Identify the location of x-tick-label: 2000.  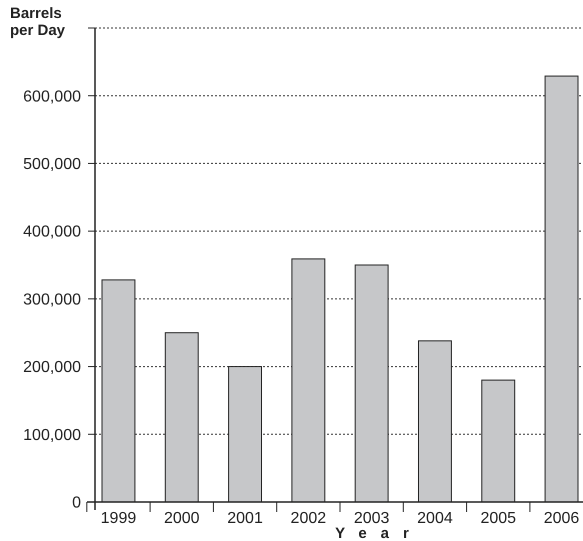
(182, 518).